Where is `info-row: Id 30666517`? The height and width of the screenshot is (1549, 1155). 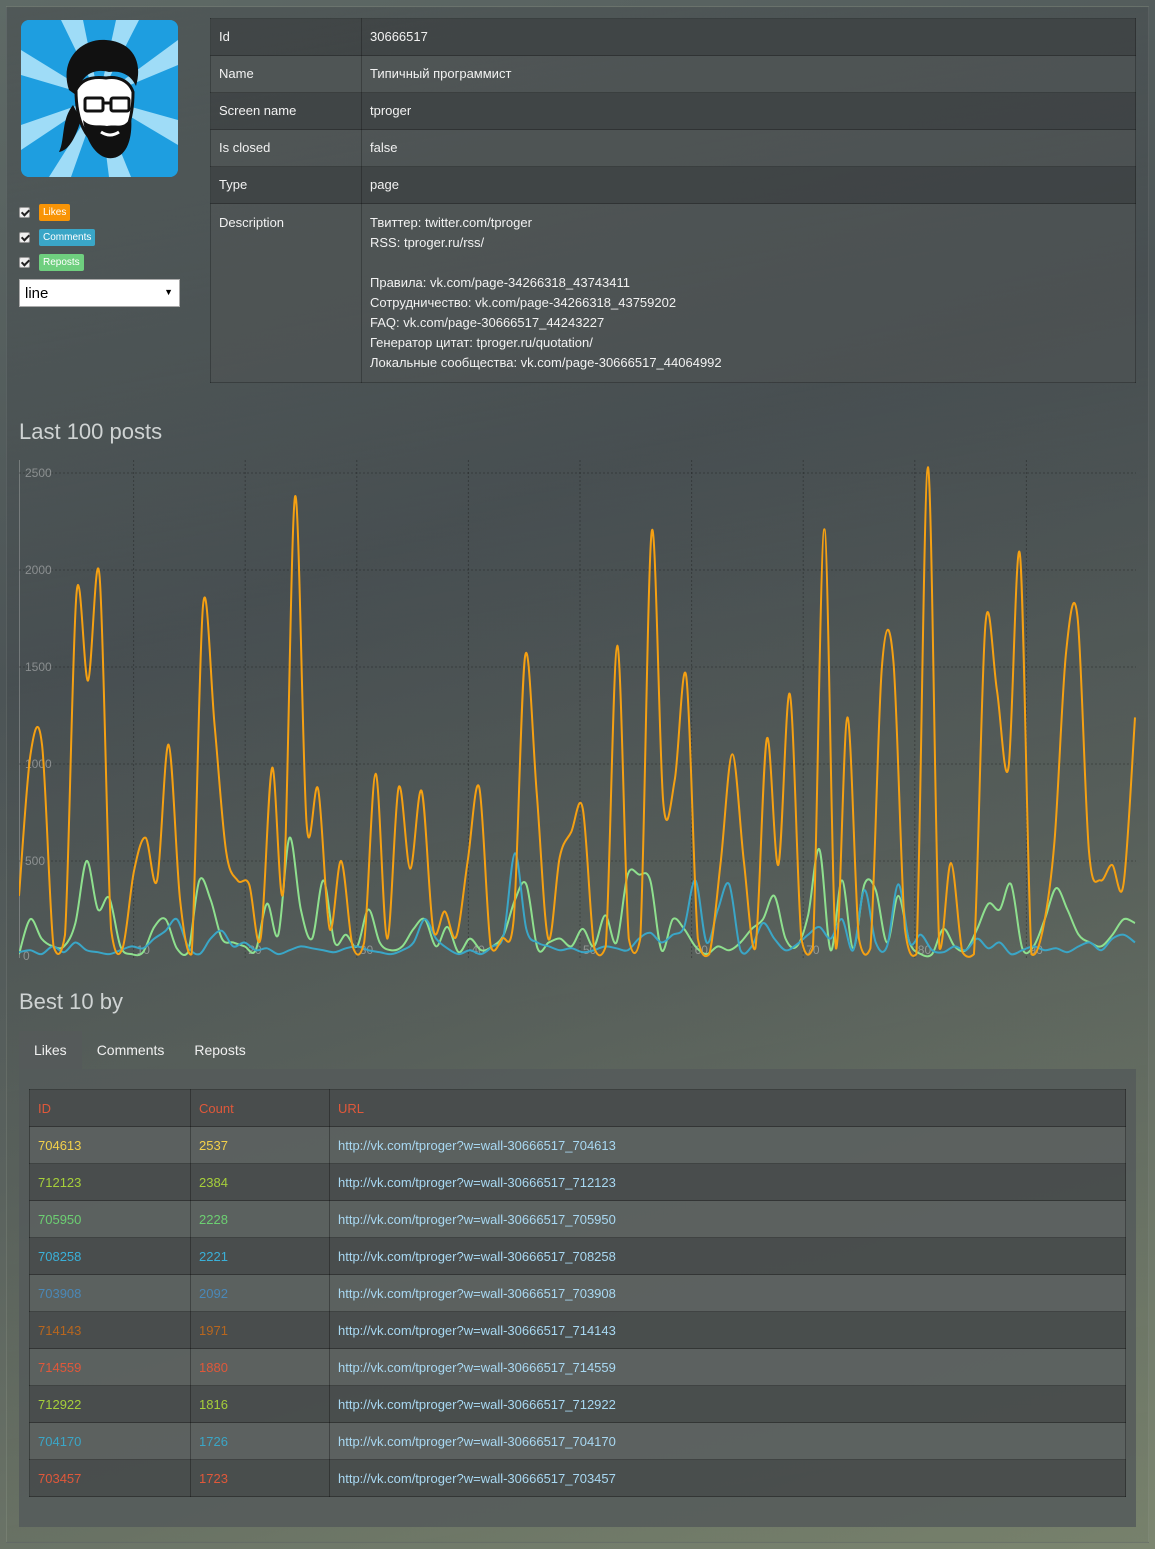
info-row: Id 30666517 is located at coordinates (673, 37).